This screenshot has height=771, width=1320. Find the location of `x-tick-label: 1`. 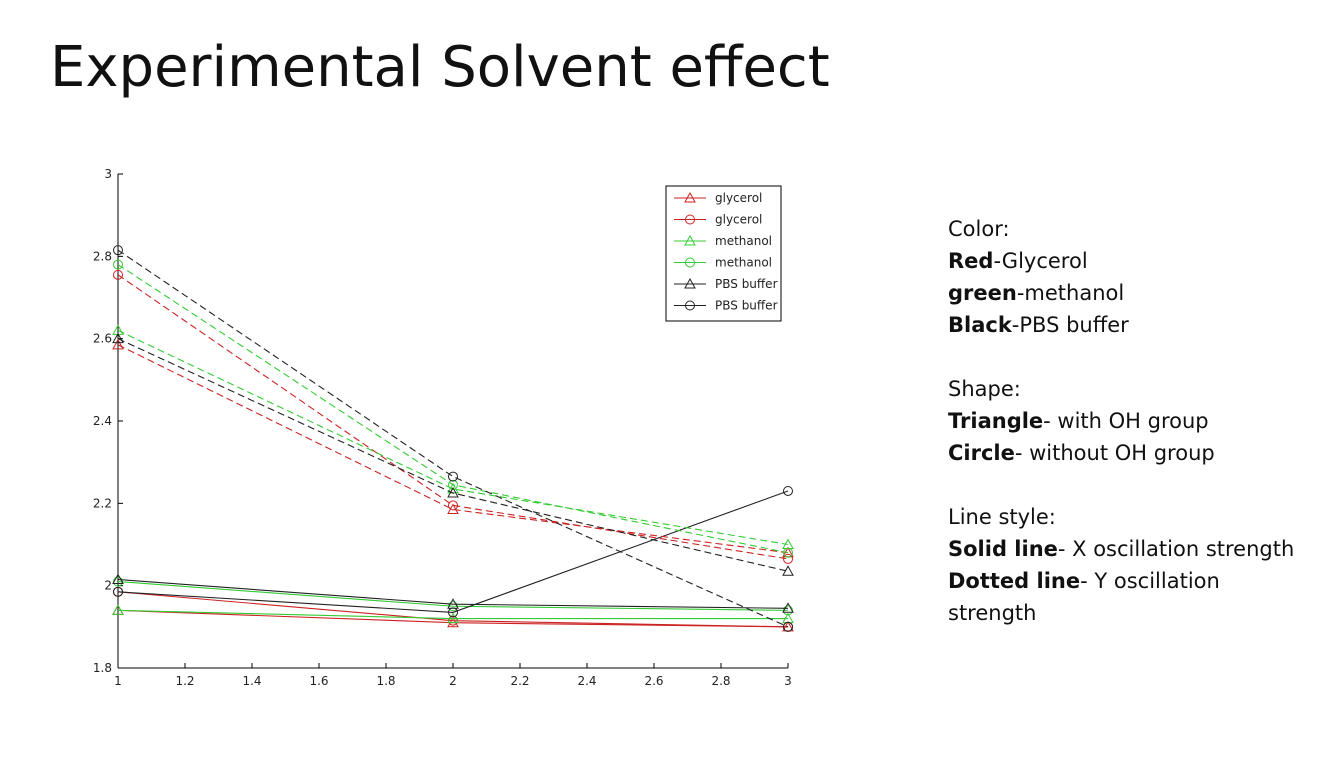

x-tick-label: 1 is located at coordinates (118, 681).